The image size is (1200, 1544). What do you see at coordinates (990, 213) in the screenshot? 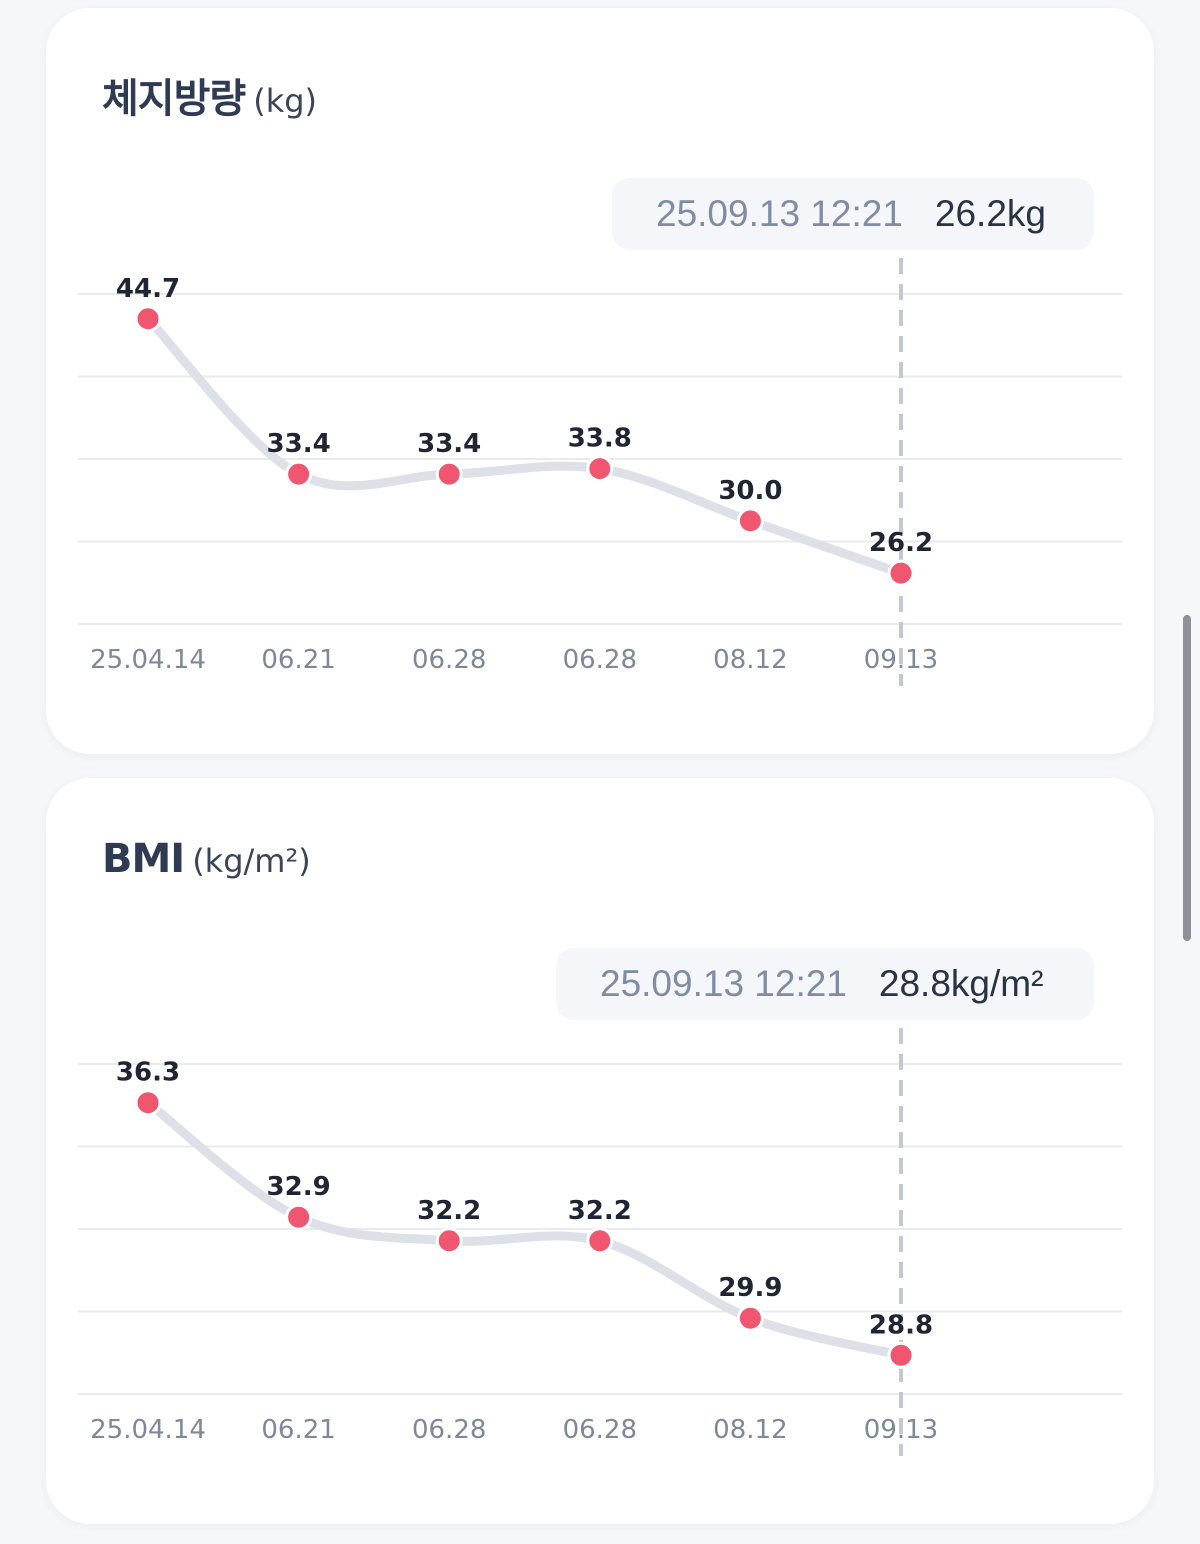
I see `tooltip-value: 26.2kg` at bounding box center [990, 213].